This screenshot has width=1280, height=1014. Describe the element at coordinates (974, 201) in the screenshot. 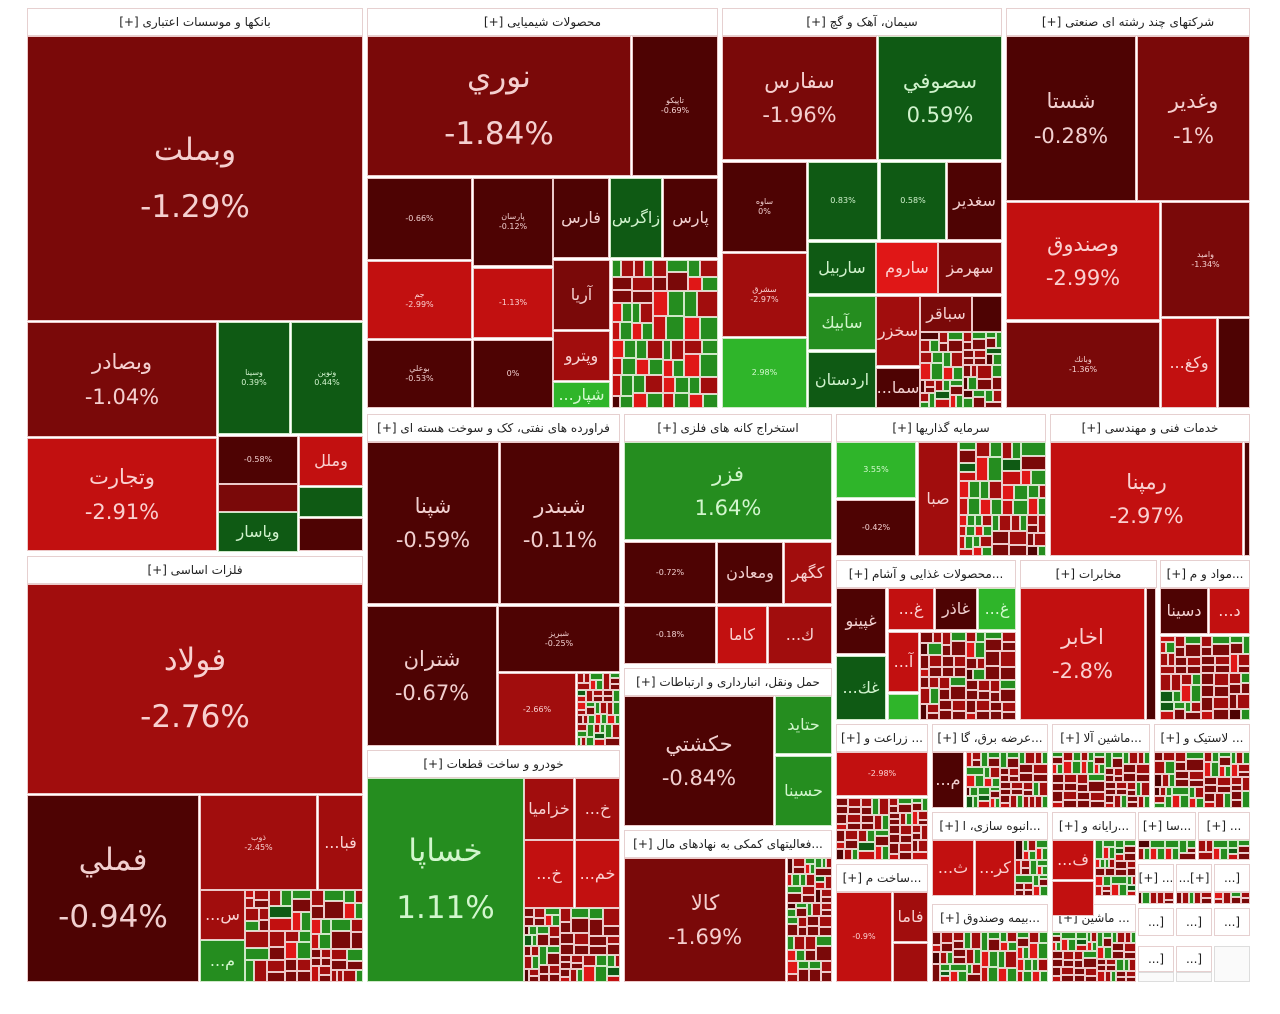

I see `stock-tile: سغدير` at that location.